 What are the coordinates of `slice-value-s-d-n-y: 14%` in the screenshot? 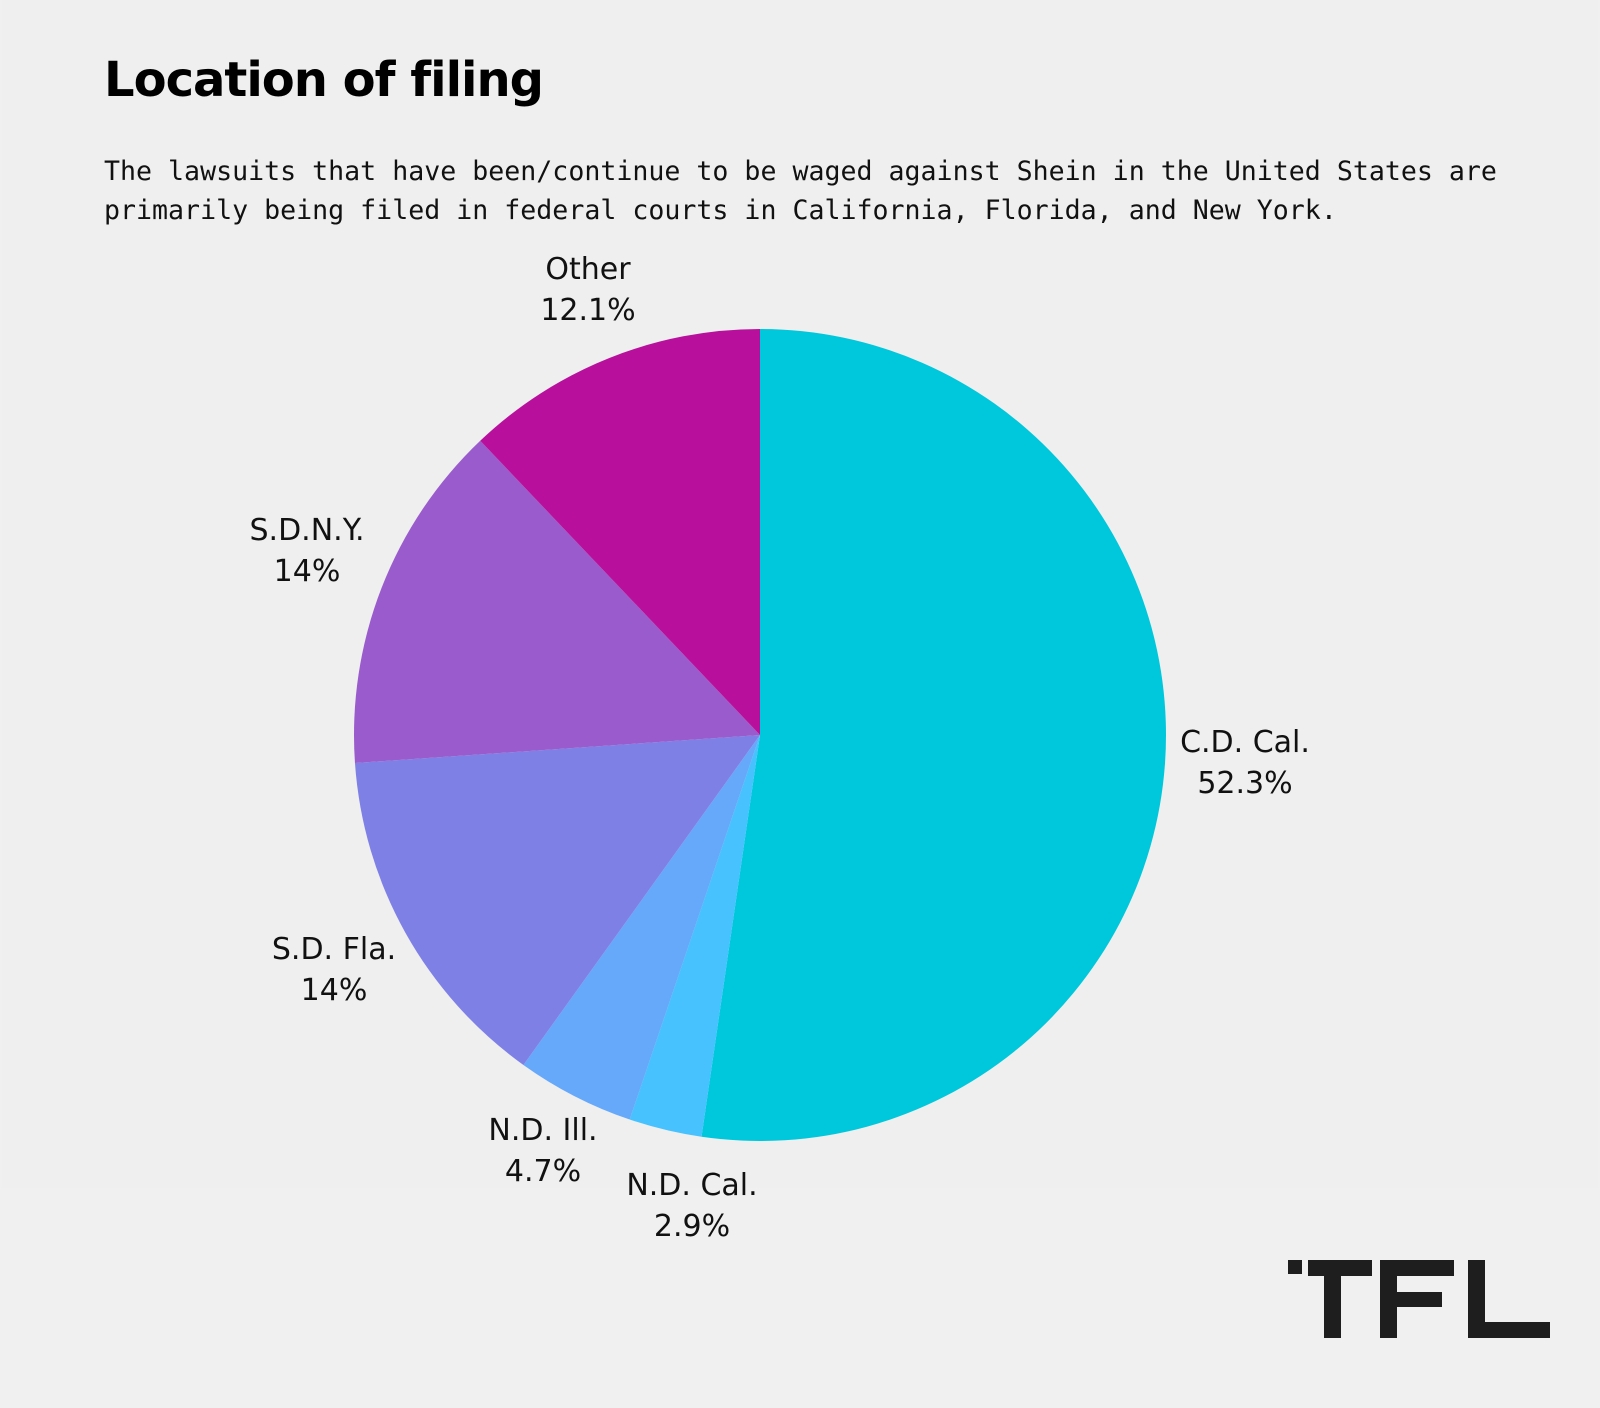 It's located at (307, 571).